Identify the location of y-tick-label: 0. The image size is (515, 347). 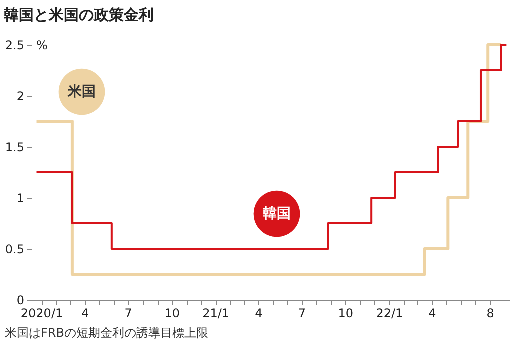
(20, 301).